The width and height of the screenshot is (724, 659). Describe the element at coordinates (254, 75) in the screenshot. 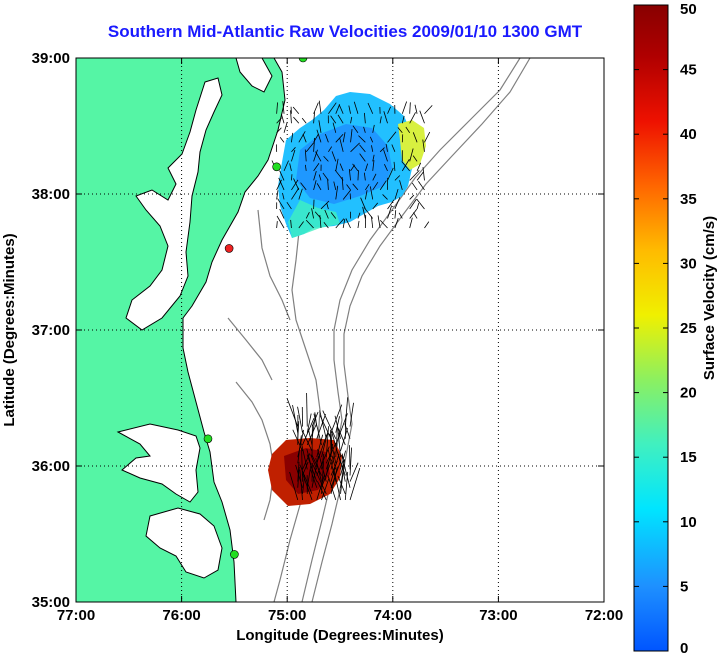

I see `delaware-bay` at that location.